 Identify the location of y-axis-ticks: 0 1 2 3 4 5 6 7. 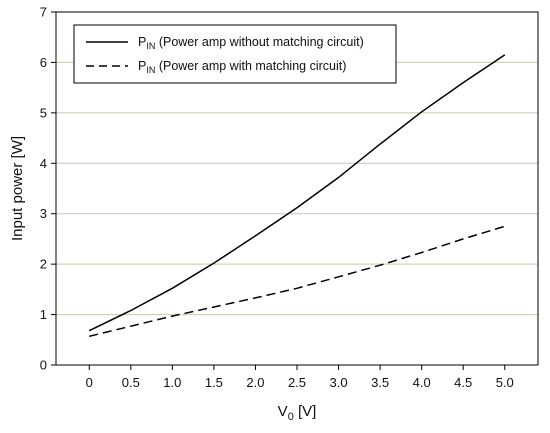
(48, 189).